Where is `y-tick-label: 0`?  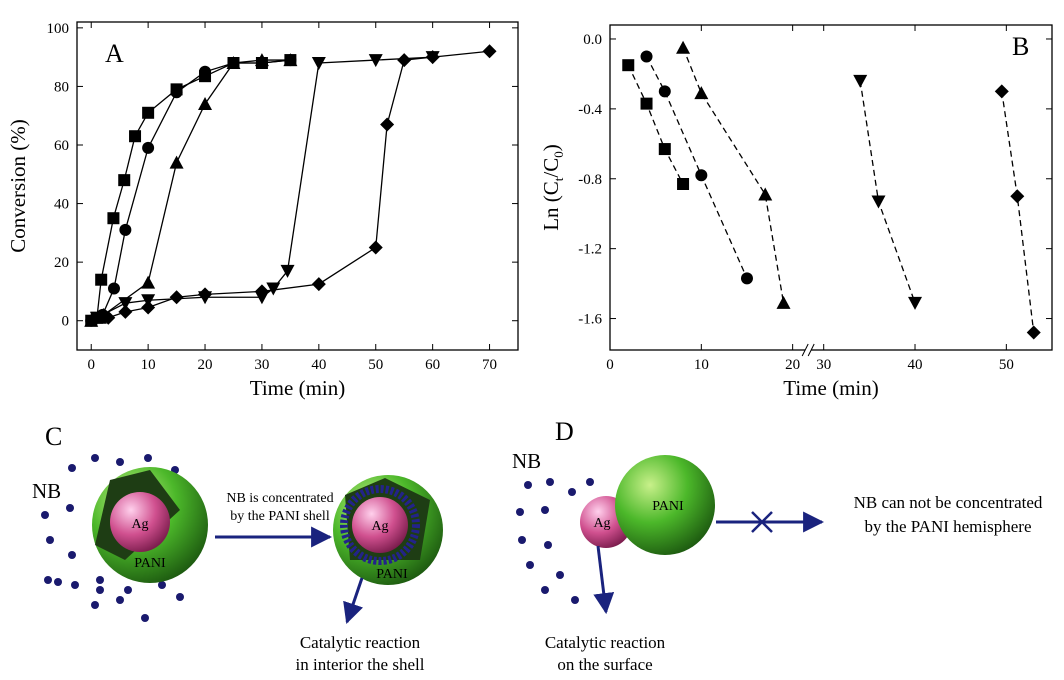 y-tick-label: 0 is located at coordinates (66, 322).